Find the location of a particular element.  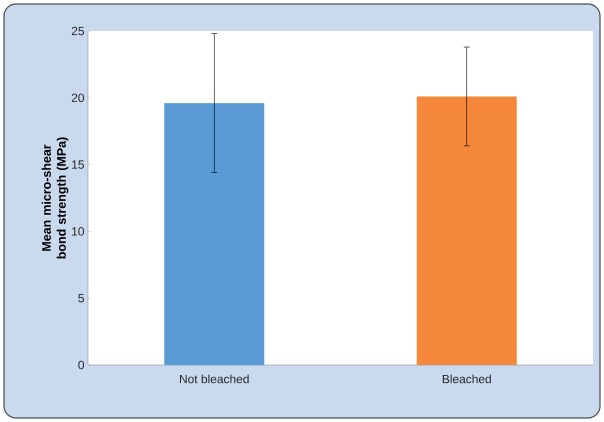

y-tick-label: 15 is located at coordinates (78, 164).